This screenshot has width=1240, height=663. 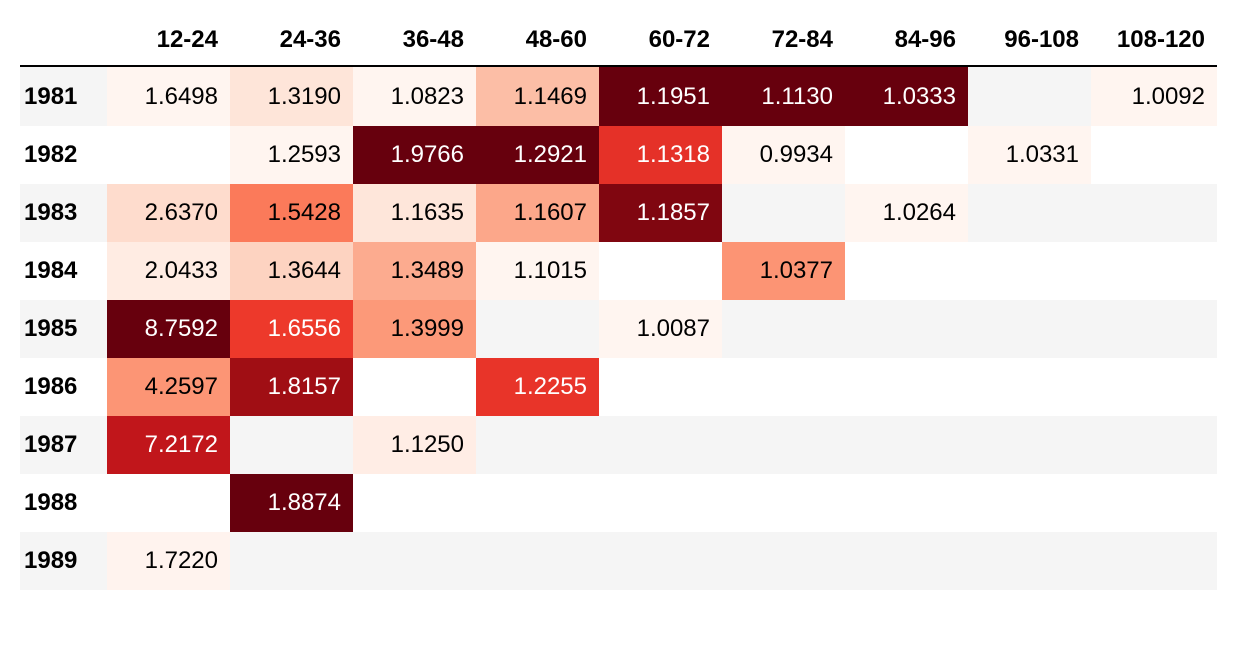 I want to click on column-header-96-108: 96-108, so click(x=1041, y=39).